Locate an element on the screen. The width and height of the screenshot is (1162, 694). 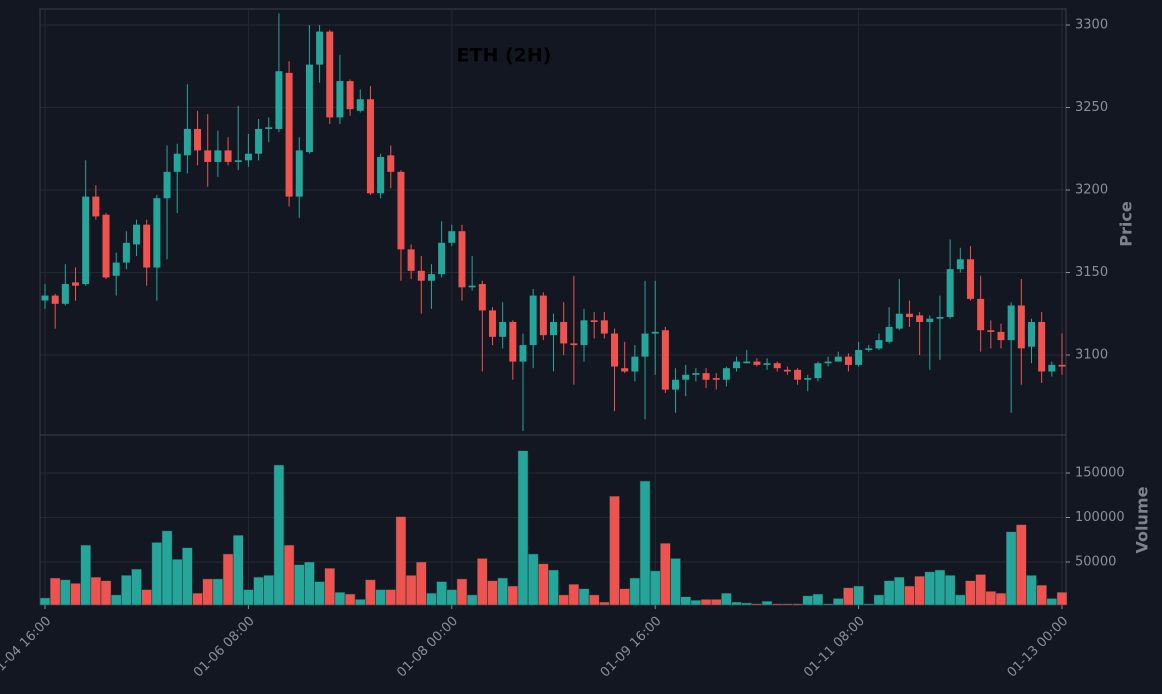
volume-axis-label: Volume is located at coordinates (1142, 519).